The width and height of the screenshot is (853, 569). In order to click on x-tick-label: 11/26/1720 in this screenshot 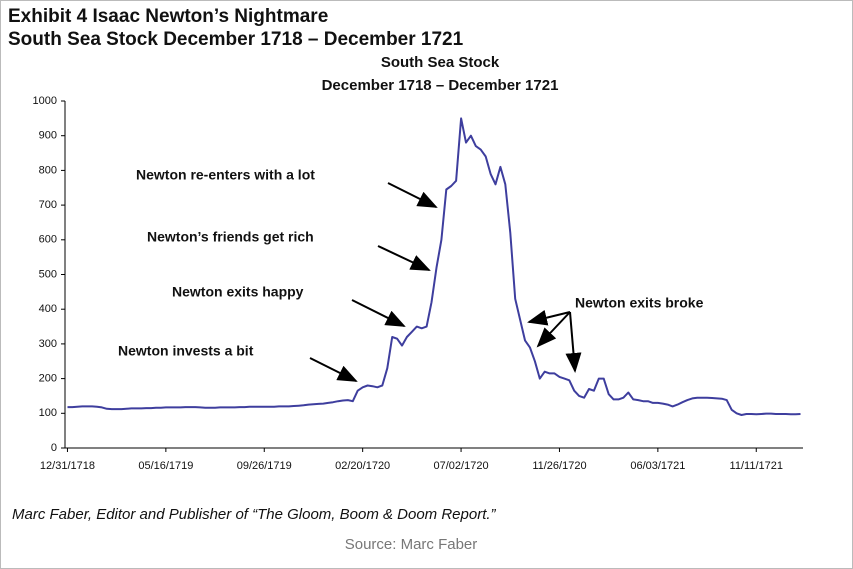, I will do `click(559, 466)`.